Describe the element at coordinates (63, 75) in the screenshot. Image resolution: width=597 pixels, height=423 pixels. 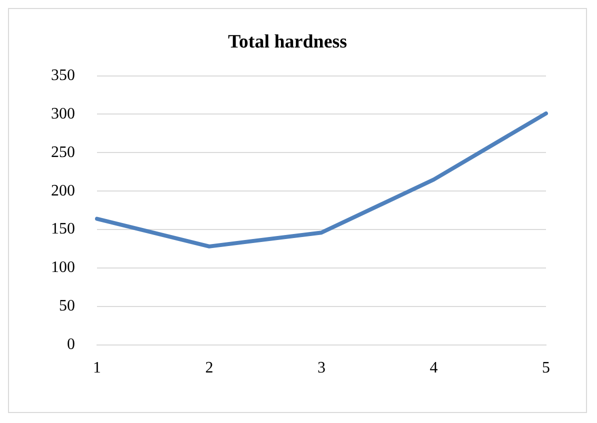
I see `y-tick-label: 350` at that location.